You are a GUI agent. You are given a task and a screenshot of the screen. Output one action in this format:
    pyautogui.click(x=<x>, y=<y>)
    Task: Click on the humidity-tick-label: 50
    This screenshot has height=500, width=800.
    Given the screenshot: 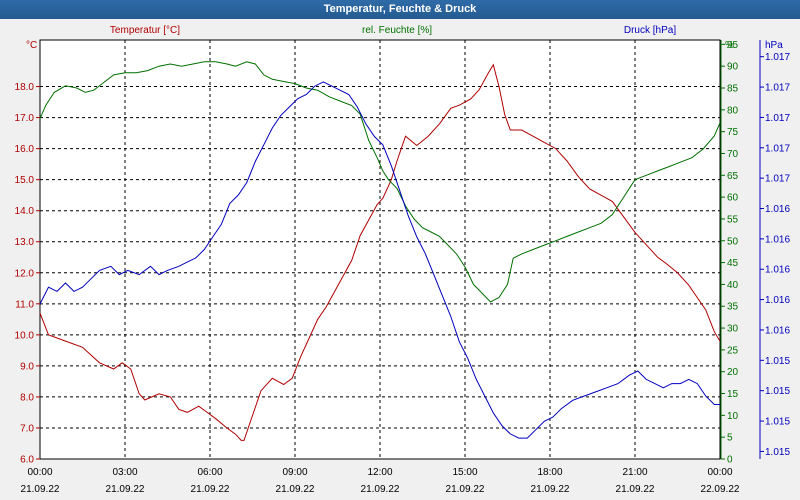 What is the action you would take?
    pyautogui.click(x=733, y=241)
    